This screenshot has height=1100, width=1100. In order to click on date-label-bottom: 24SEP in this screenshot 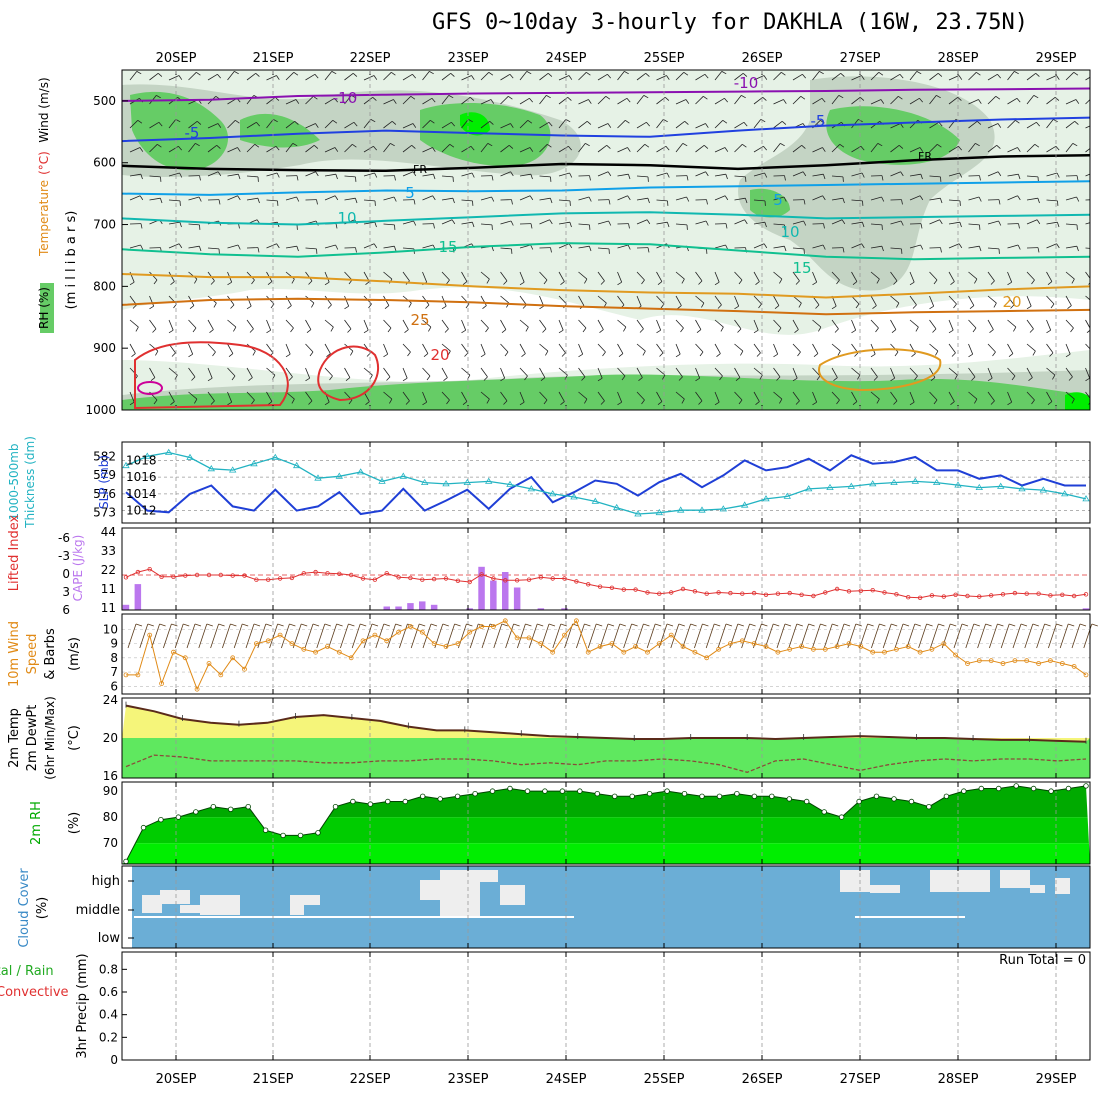, I will do `click(566, 1079)`.